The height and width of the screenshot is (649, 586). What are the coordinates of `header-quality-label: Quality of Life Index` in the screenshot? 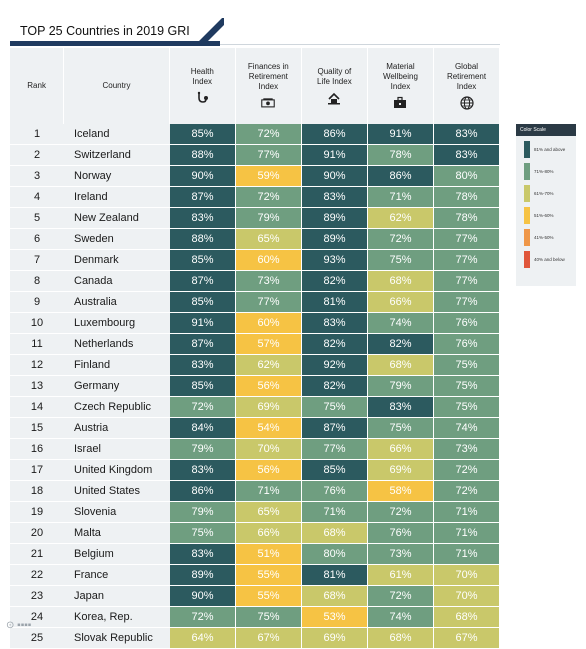 It's located at (334, 76).